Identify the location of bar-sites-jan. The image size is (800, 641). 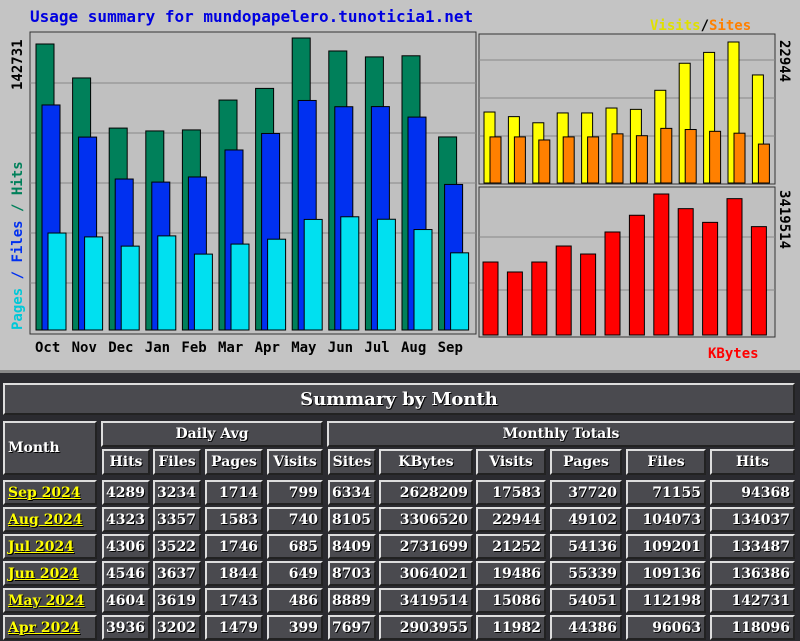
(568, 160).